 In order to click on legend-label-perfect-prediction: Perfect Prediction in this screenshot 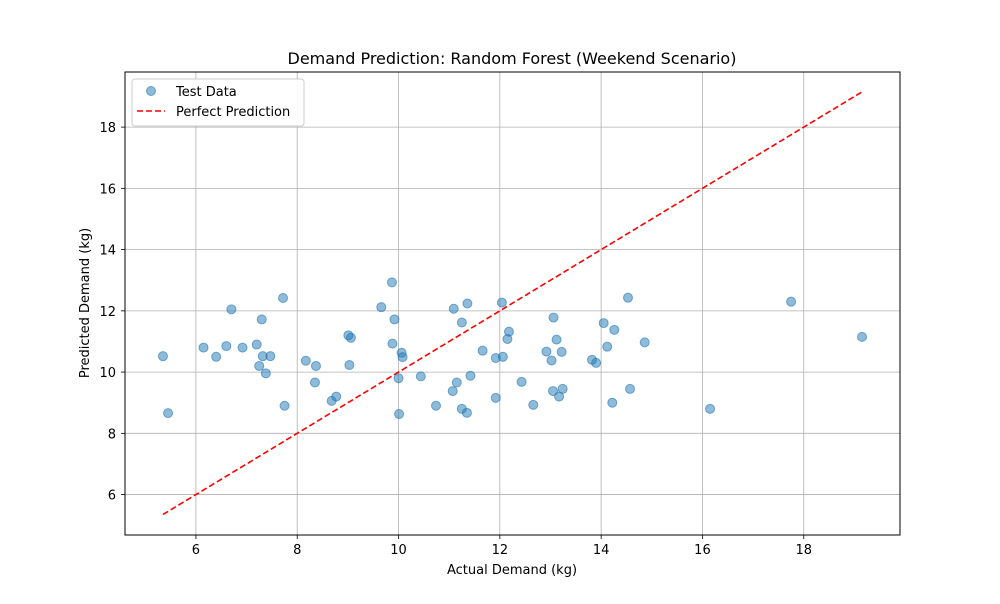, I will do `click(233, 112)`.